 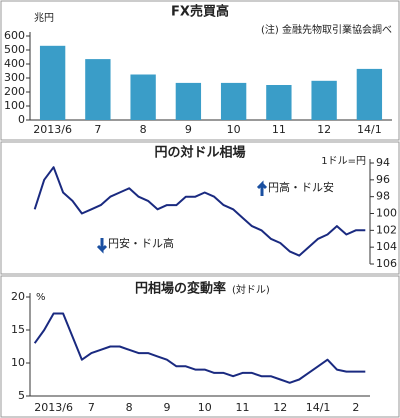 What do you see at coordinates (383, 162) in the screenshot?
I see `y-tick-label: 94` at bounding box center [383, 162].